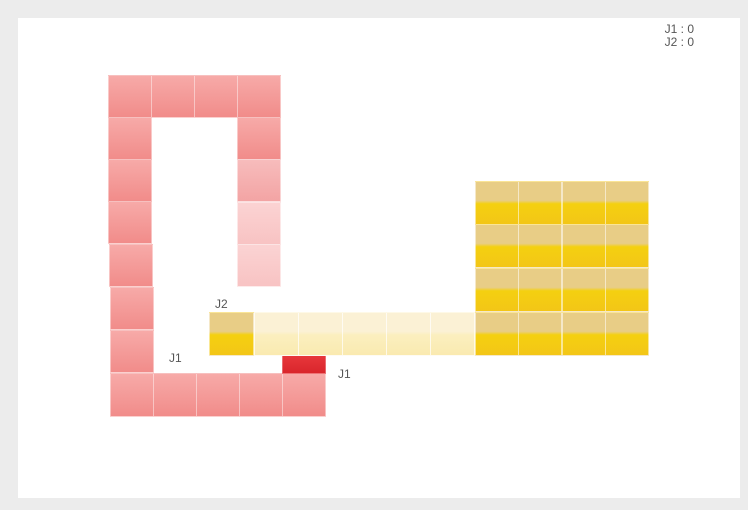 The height and width of the screenshot is (510, 748). Describe the element at coordinates (679, 42) in the screenshot. I see `score-j2: J2 : 0` at that location.